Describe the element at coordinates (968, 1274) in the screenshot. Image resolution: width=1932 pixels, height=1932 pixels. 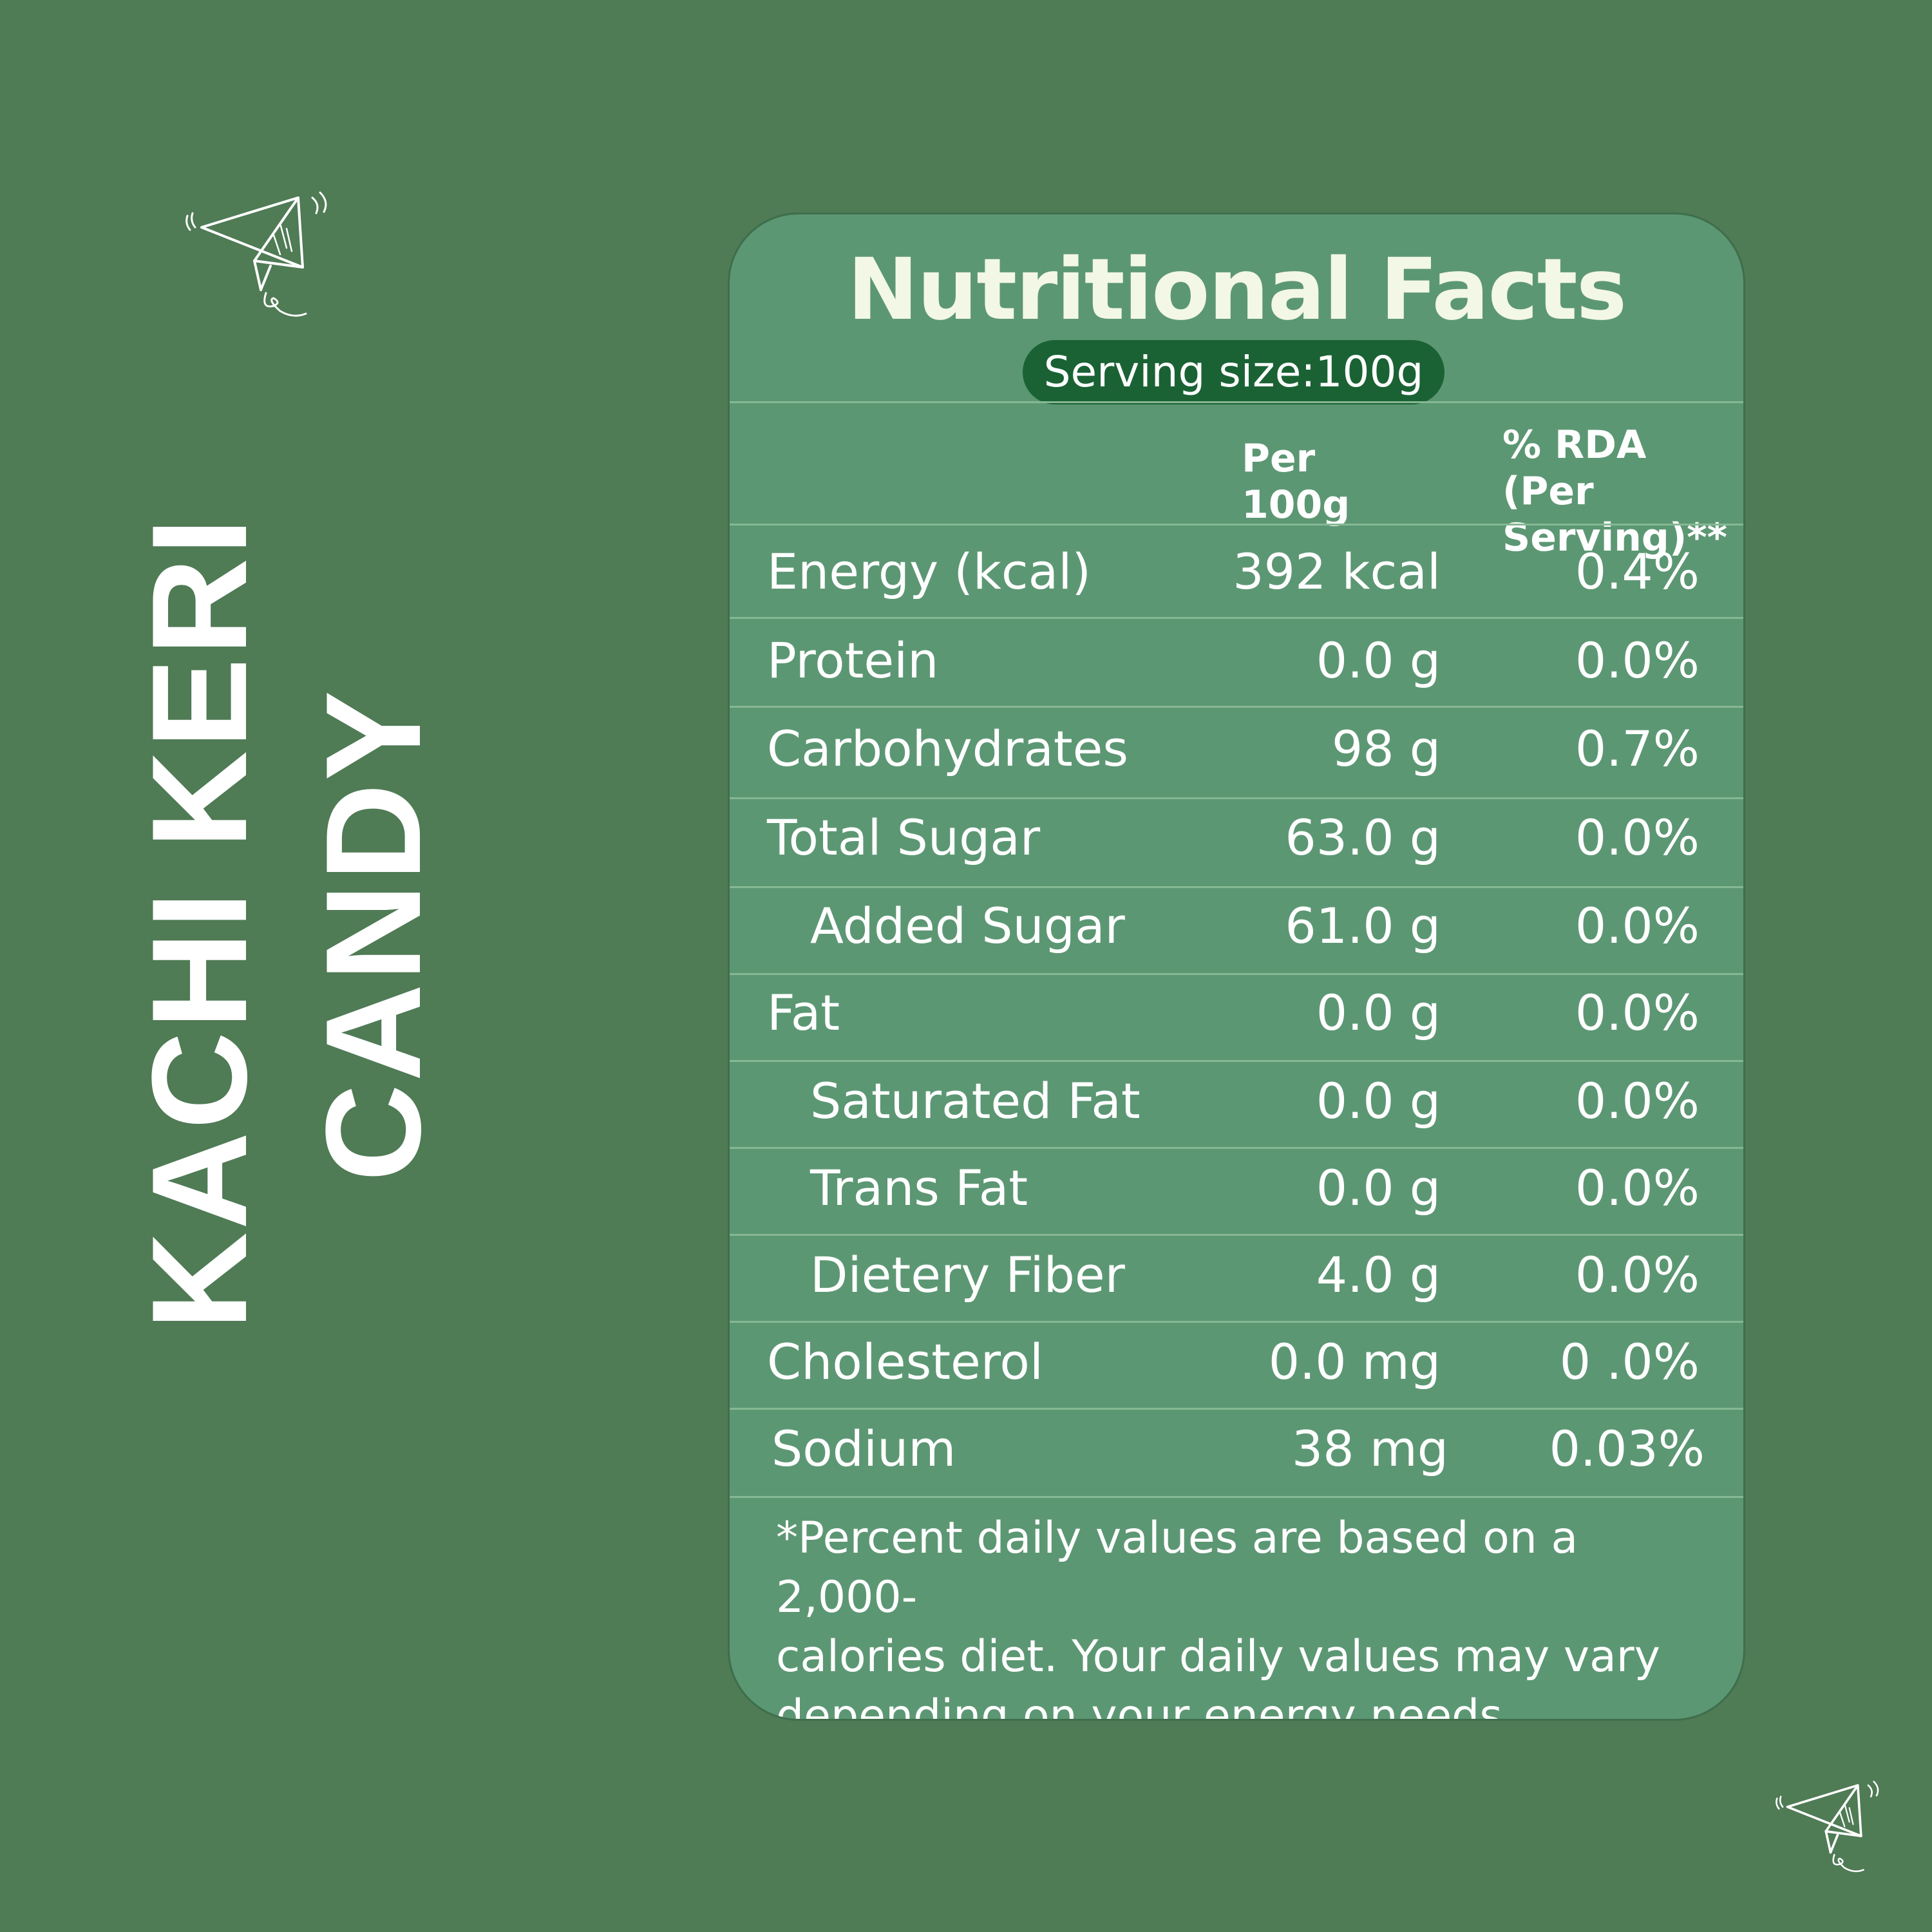
I see `nutrient-name: Dietery Fiber` at that location.